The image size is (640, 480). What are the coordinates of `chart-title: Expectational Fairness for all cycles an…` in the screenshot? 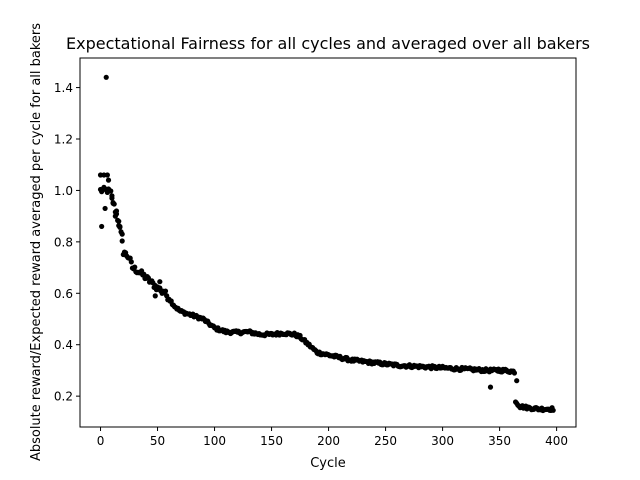 It's located at (328, 43).